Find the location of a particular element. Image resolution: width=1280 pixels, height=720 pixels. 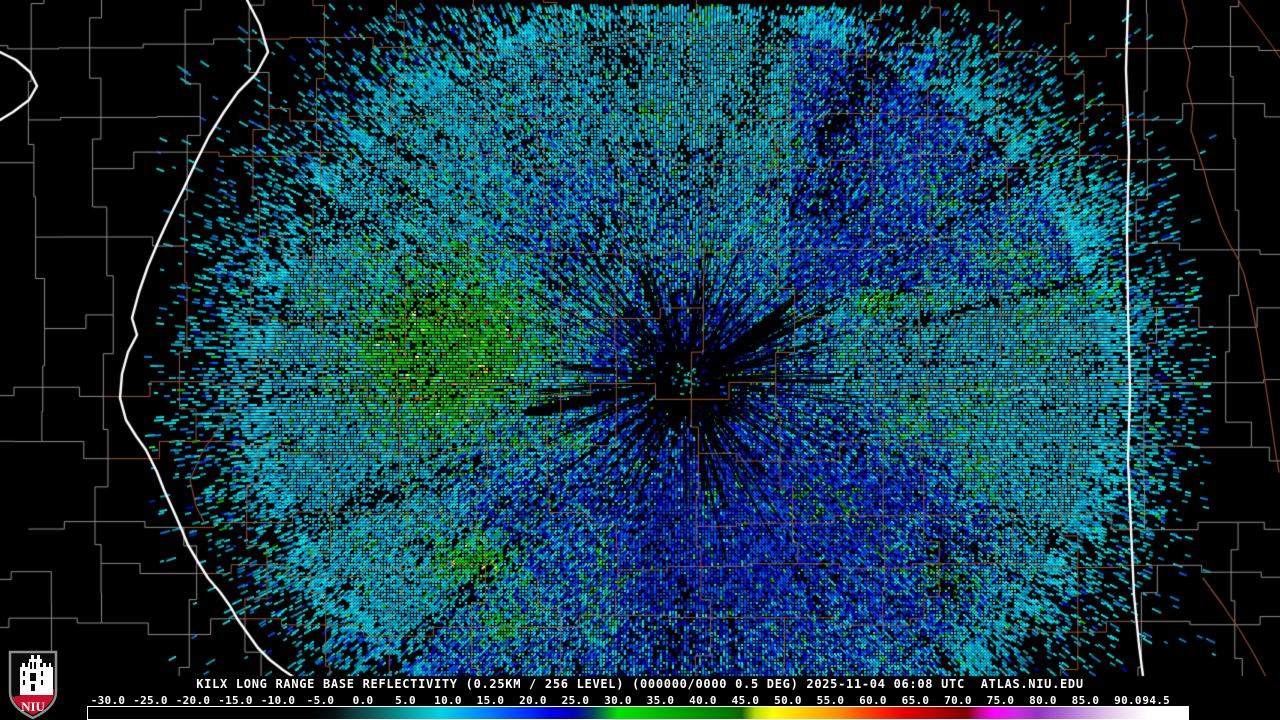

colorbar-tick-label: 30.0 is located at coordinates (618, 700).